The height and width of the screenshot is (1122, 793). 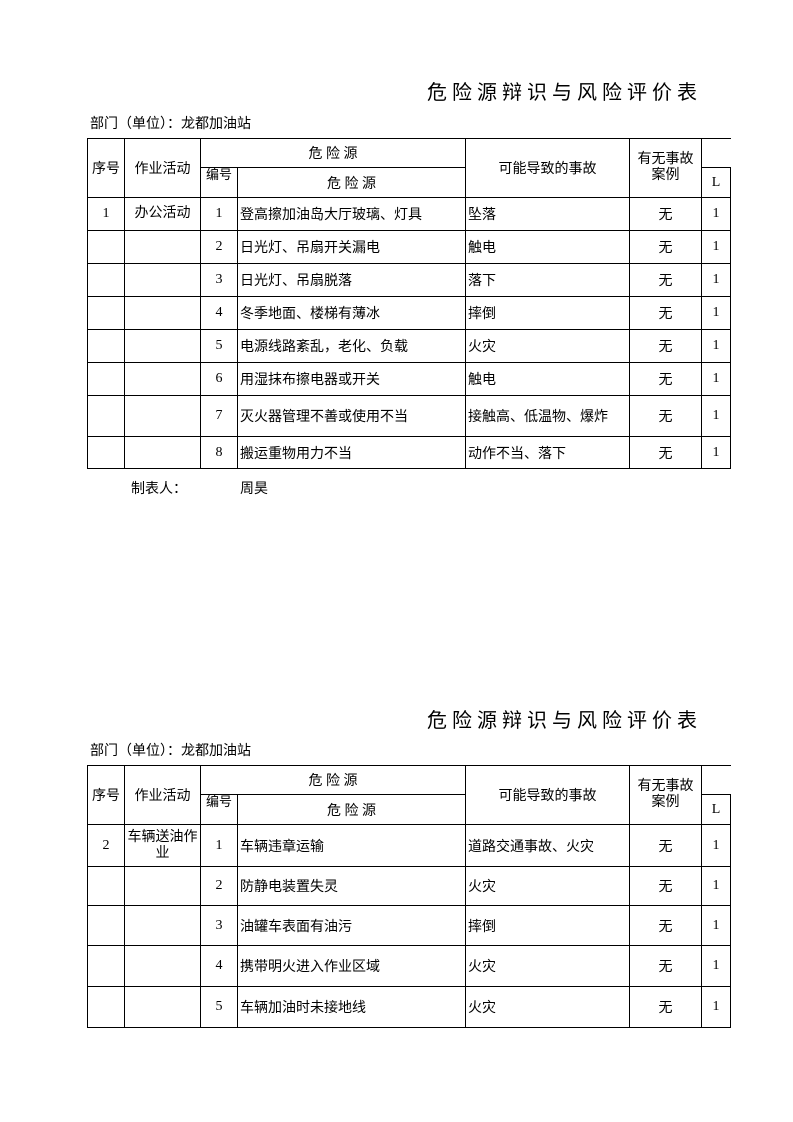 I want to click on table-row: 6 用湿抹布擦电器或开关 触电无 1, so click(x=409, y=379).